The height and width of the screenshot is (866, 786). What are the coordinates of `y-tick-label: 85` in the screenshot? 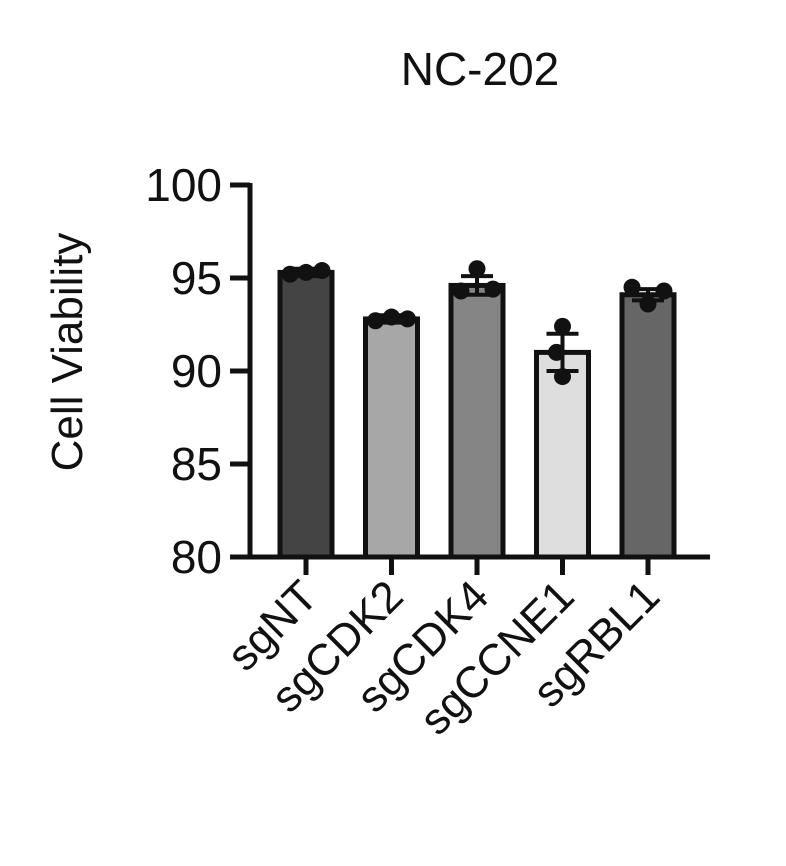 It's located at (196, 464).